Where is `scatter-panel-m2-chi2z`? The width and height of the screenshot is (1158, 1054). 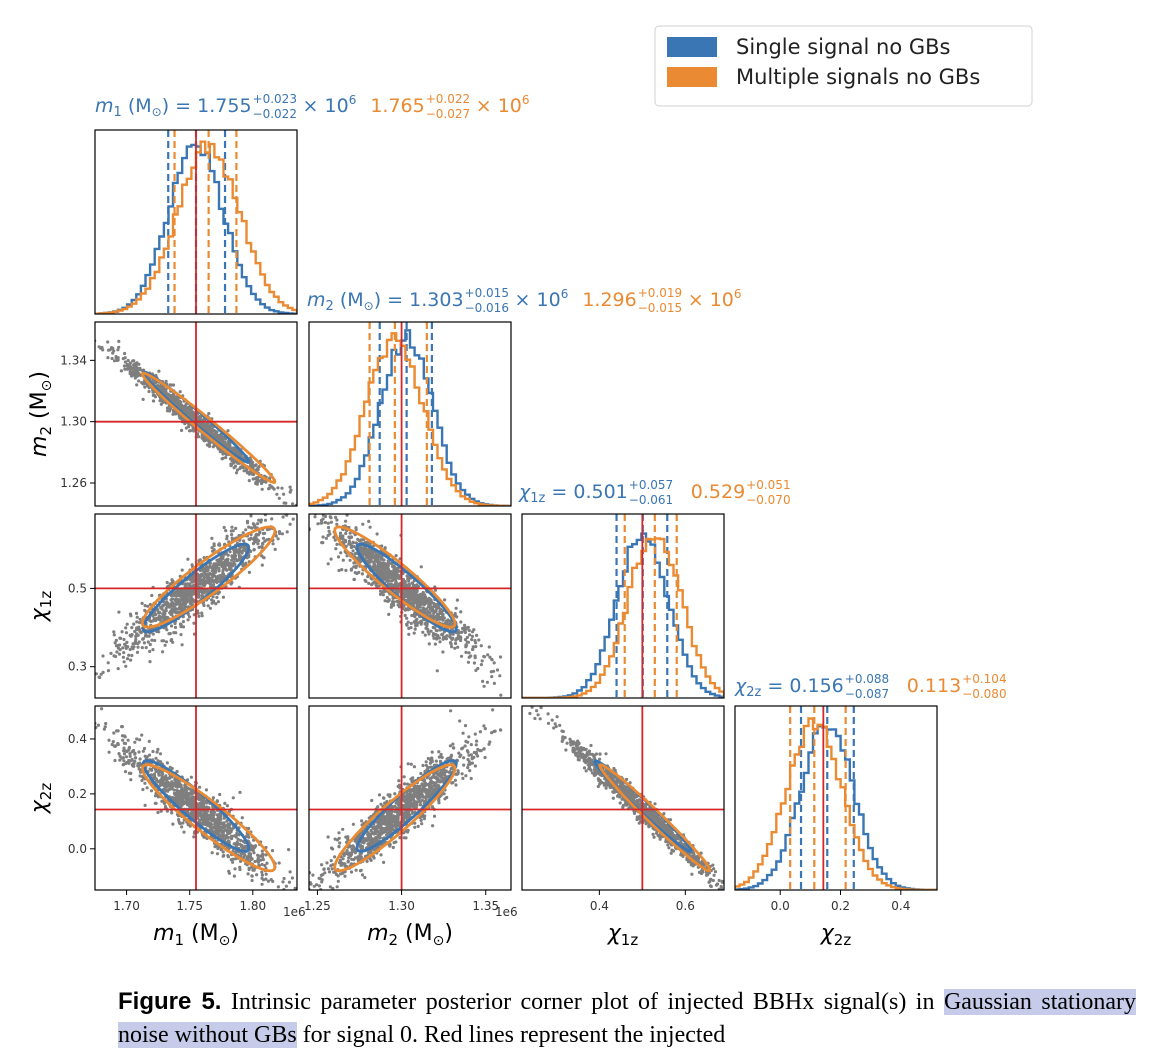
scatter-panel-m2-chi2z is located at coordinates (410, 798).